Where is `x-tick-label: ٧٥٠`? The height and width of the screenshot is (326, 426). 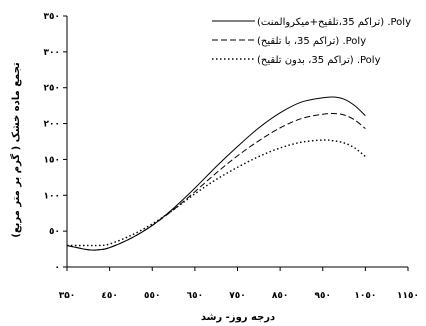
x-tick-label: ٧٥٠ is located at coordinates (237, 296).